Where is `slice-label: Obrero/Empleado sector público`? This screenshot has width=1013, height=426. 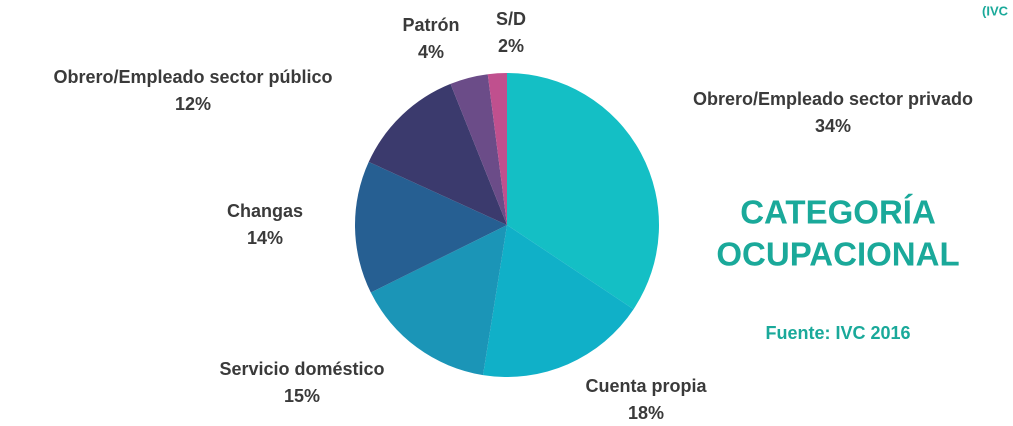 slice-label: Obrero/Empleado sector público is located at coordinates (192, 77).